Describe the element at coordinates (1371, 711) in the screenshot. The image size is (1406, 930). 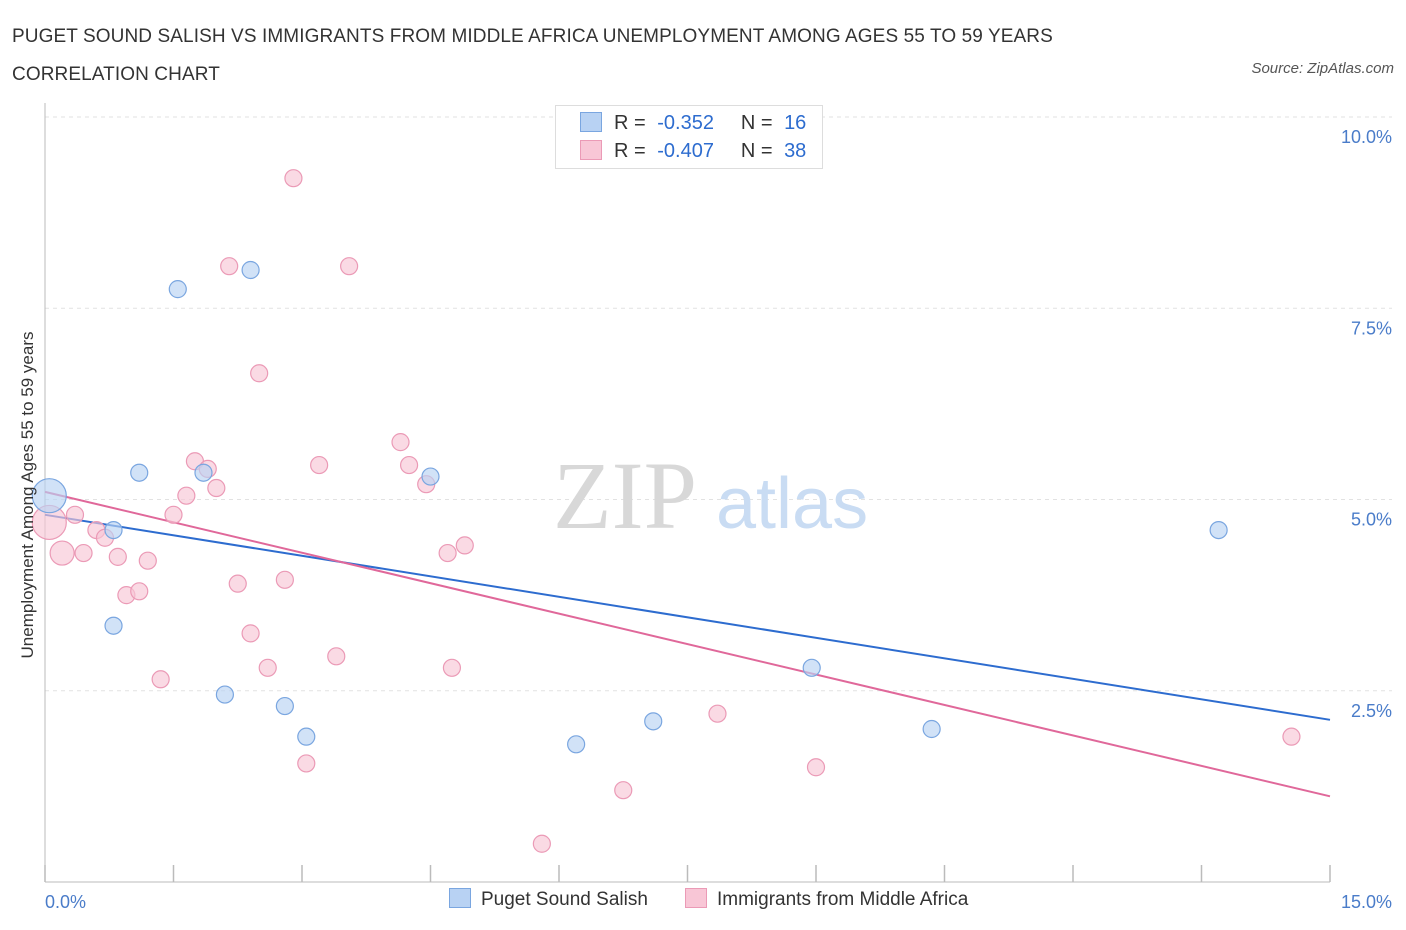
I see `y-tick-label: 2.5%` at that location.